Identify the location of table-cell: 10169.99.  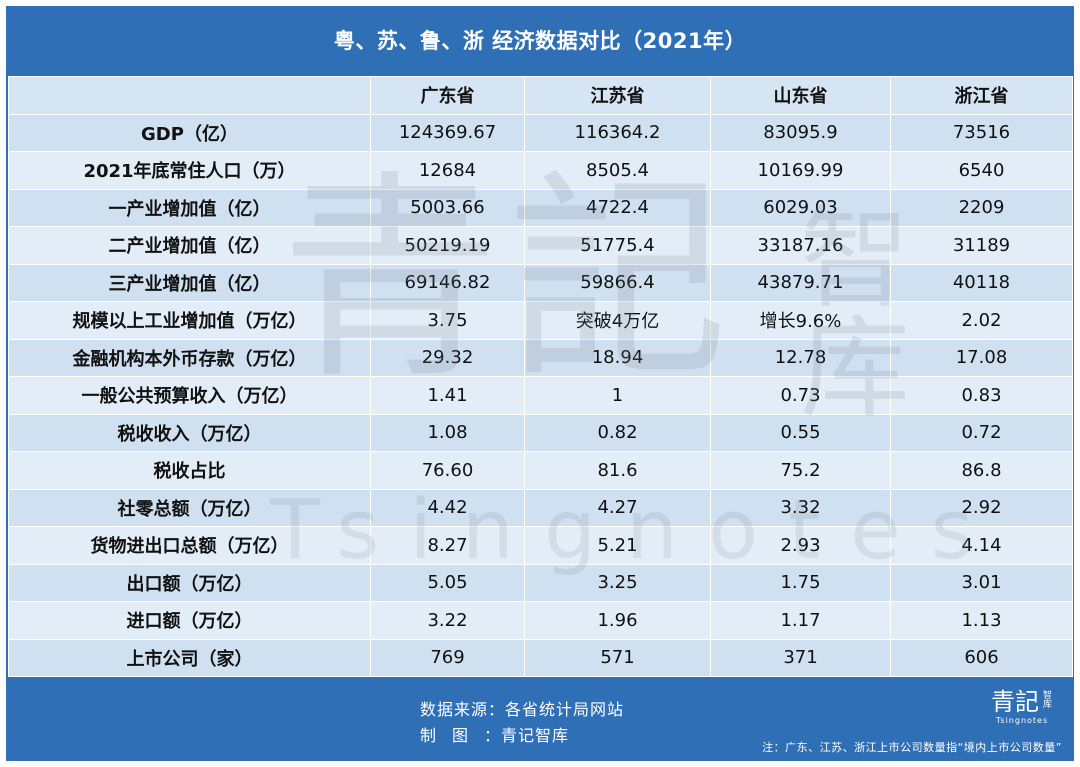
(800, 170).